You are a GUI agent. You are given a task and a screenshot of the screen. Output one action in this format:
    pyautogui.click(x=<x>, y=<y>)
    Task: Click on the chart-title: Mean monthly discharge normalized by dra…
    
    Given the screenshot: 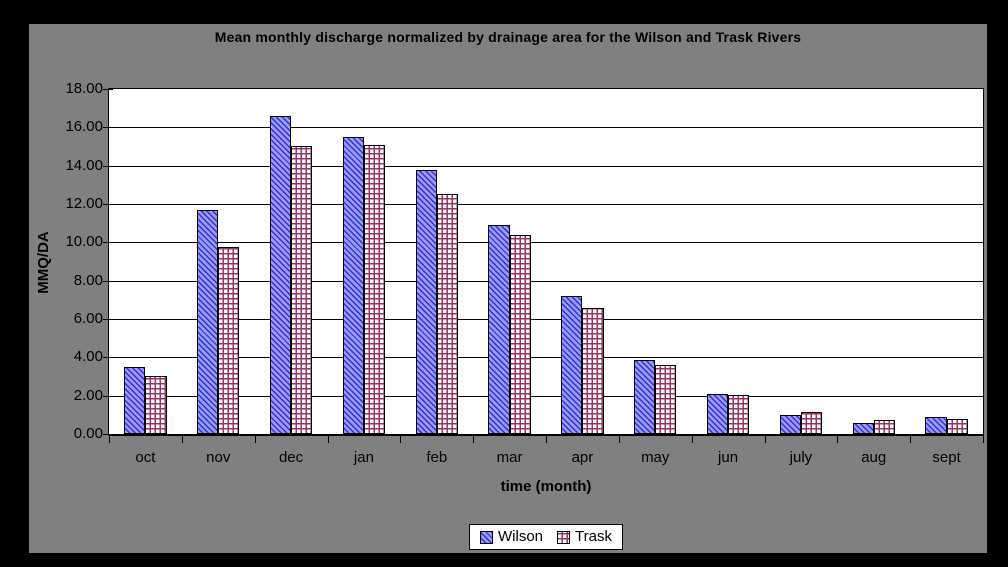 What is the action you would take?
    pyautogui.click(x=508, y=37)
    